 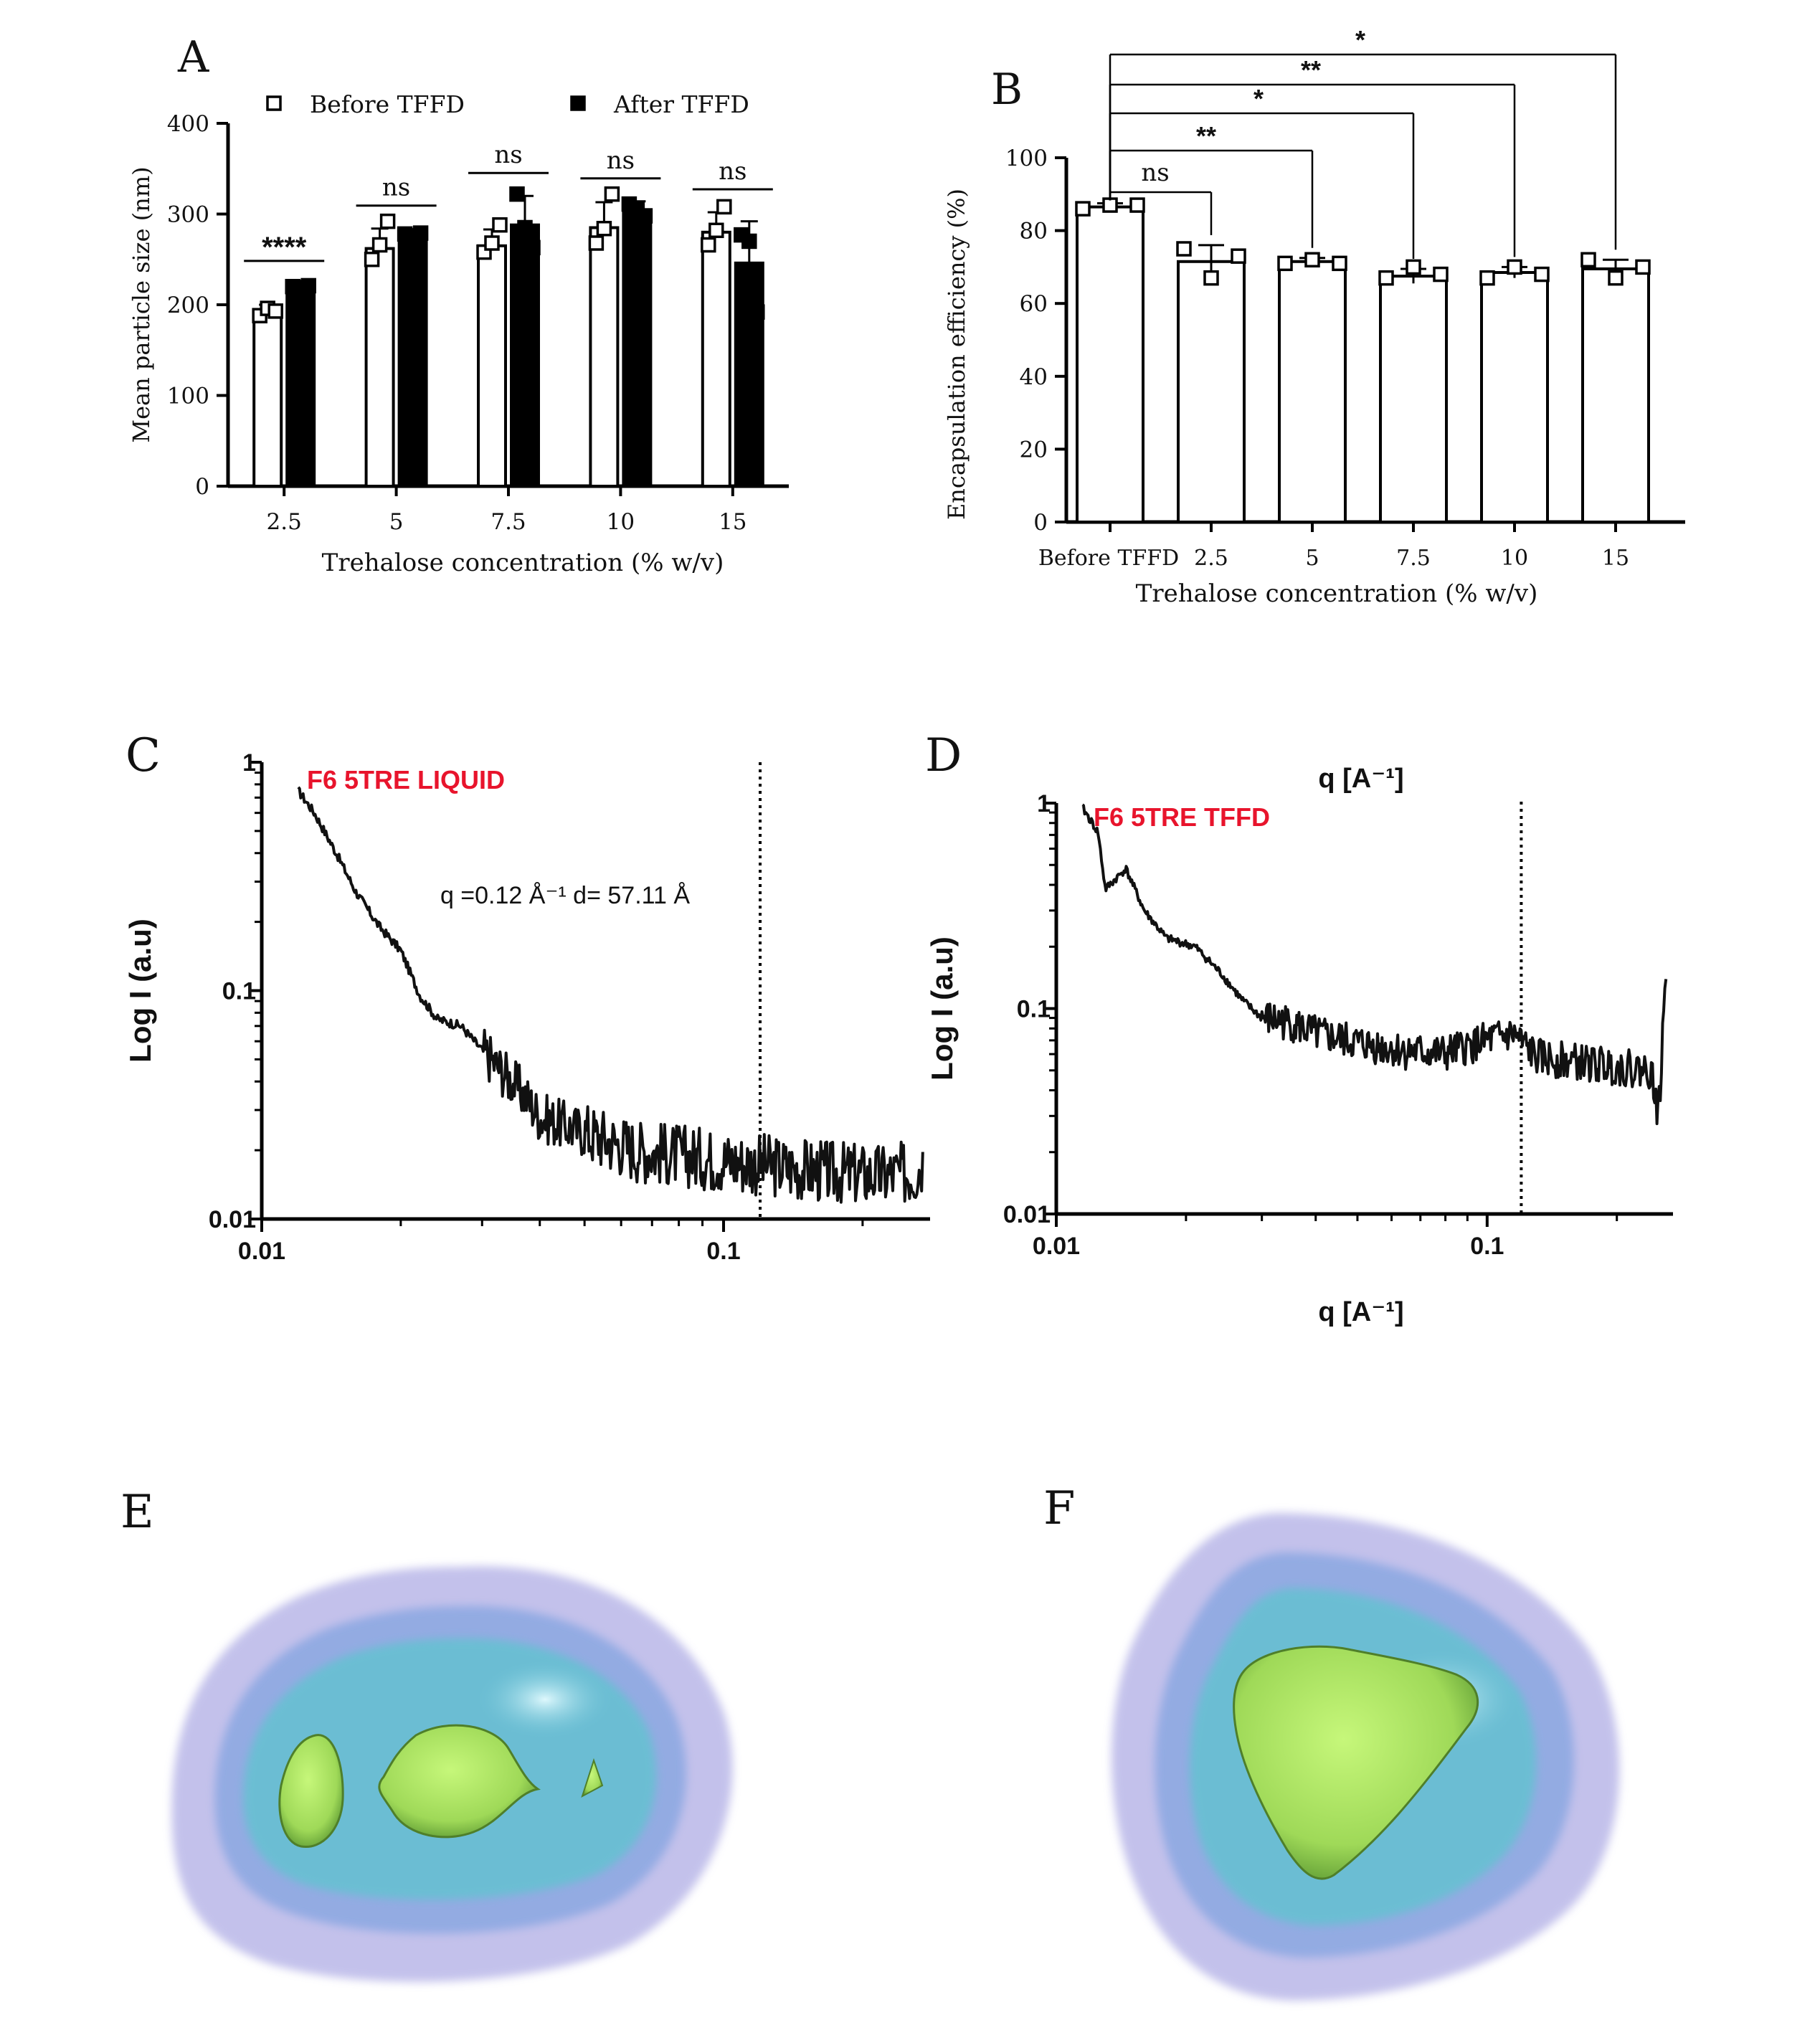 What do you see at coordinates (1026, 158) in the screenshot?
I see `y-tick-label-b: 100` at bounding box center [1026, 158].